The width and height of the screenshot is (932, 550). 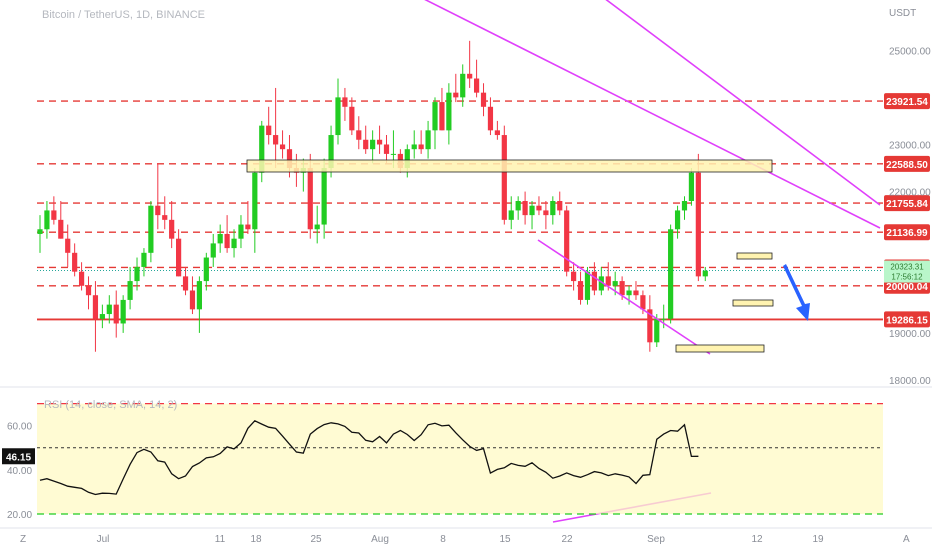 I want to click on trendline-lower, so click(x=624, y=297).